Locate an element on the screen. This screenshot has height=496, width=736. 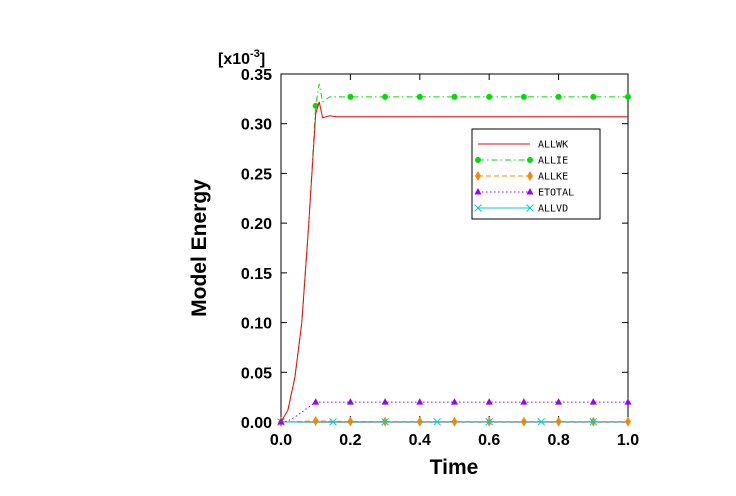
y-tick-label: 0.20 is located at coordinates (256, 224).